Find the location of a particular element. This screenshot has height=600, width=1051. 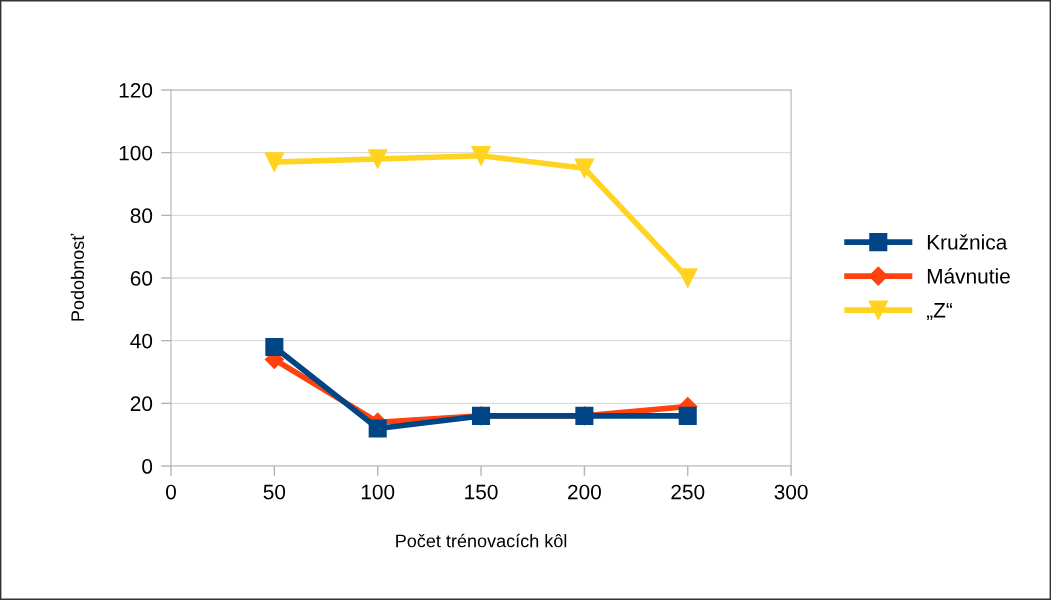

x-tick-label: 200 is located at coordinates (584, 492).